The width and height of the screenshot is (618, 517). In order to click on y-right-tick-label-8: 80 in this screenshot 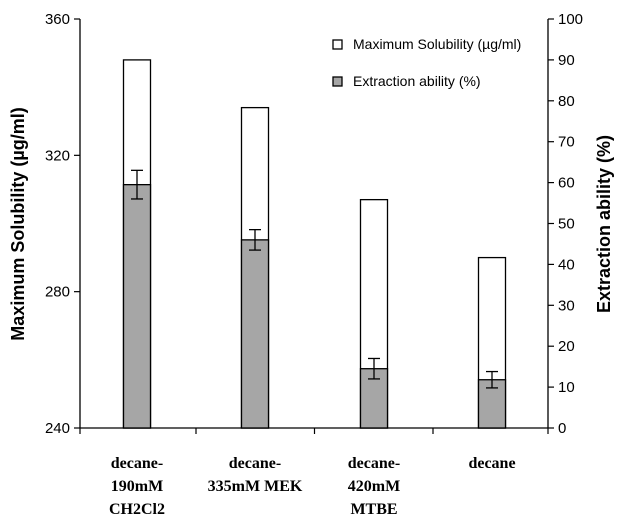, I will do `click(566, 101)`.